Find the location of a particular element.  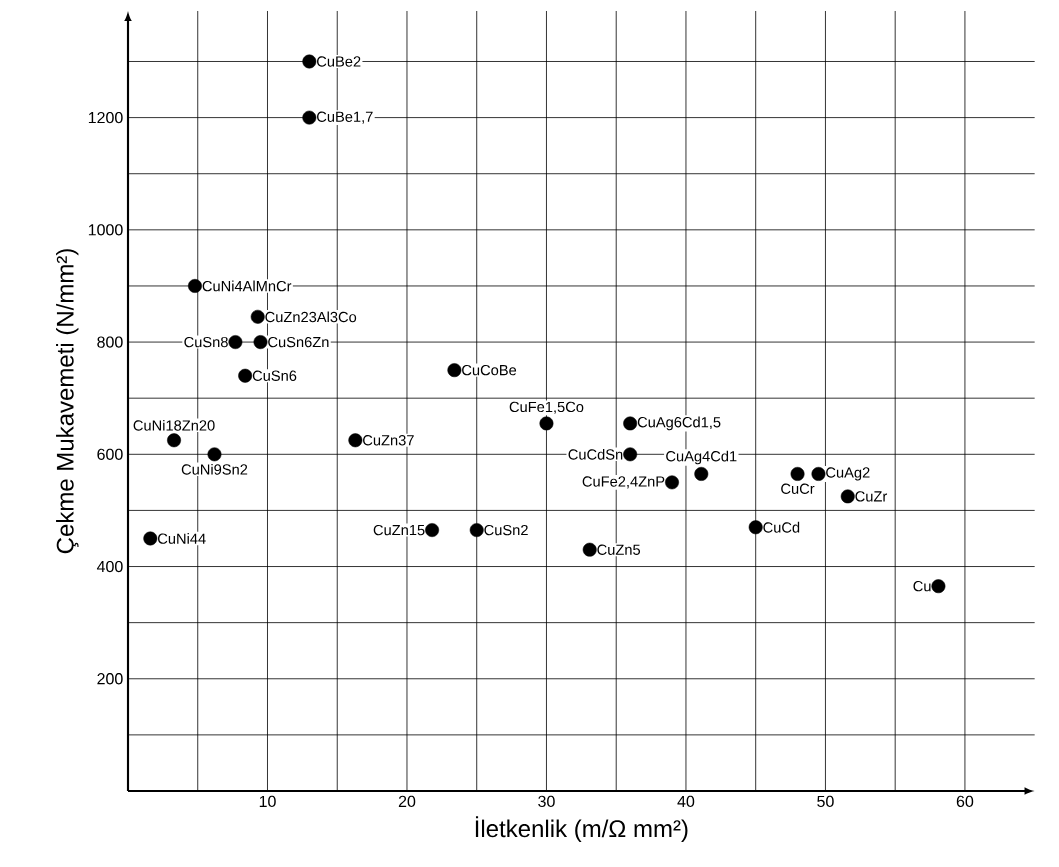

y-tick-label: 1200 is located at coordinates (105, 117).